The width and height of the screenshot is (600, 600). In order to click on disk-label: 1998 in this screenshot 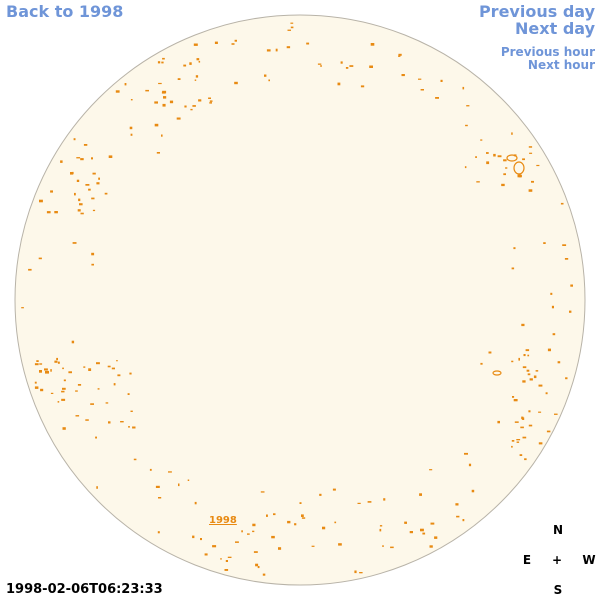, I will do `click(223, 520)`.